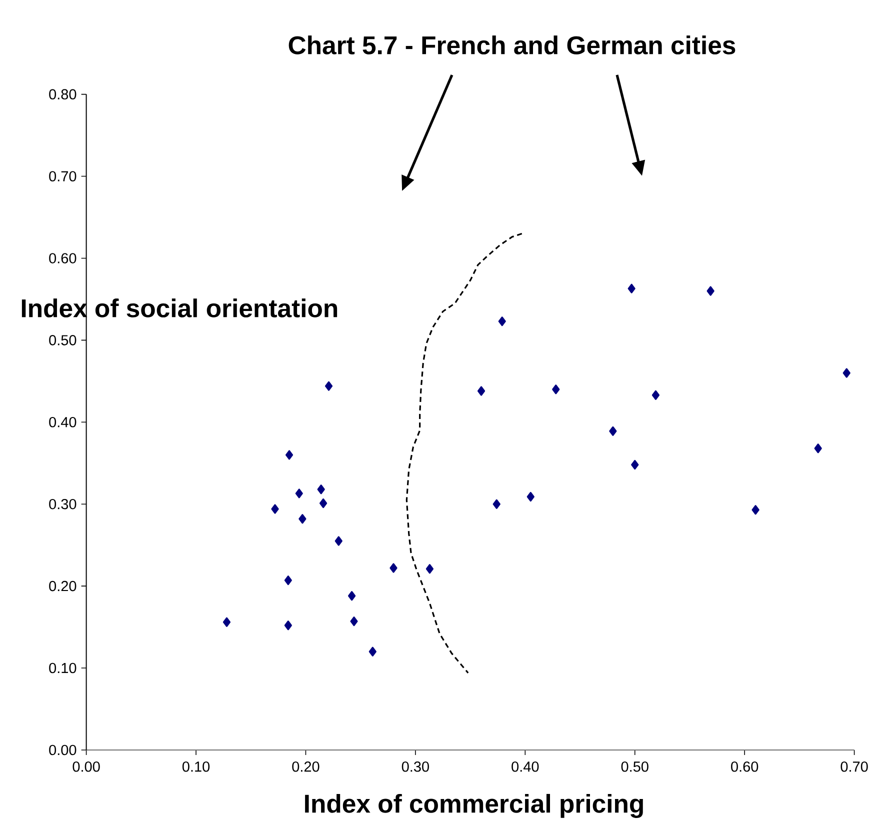  I want to click on x-tick-label: 0.30, so click(415, 767).